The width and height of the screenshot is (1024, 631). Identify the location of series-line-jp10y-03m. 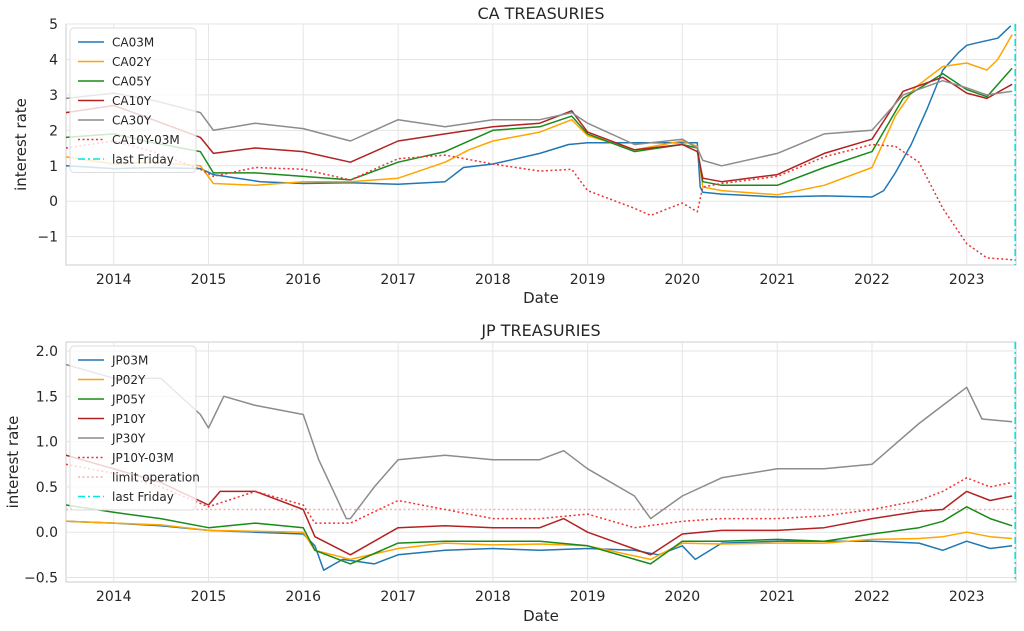
(539, 496).